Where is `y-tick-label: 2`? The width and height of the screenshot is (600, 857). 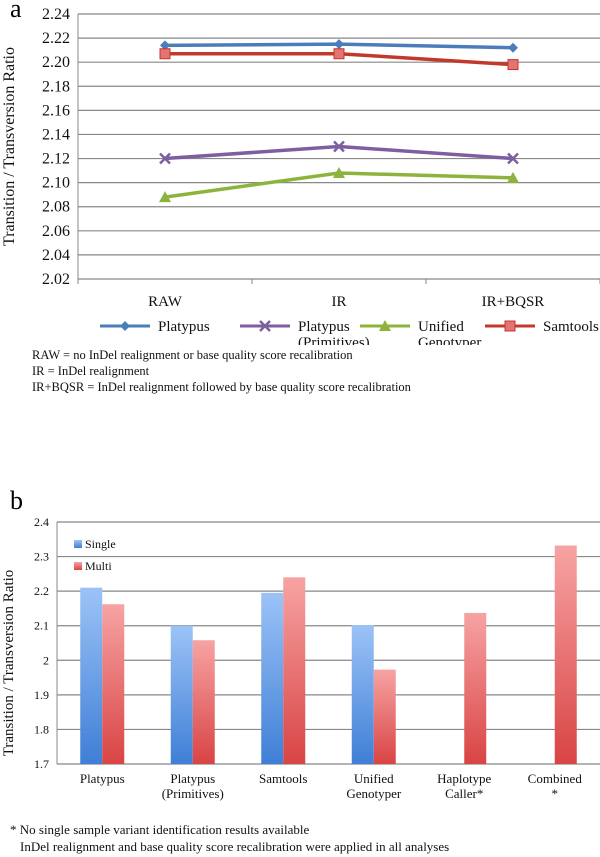 y-tick-label: 2 is located at coordinates (46, 660).